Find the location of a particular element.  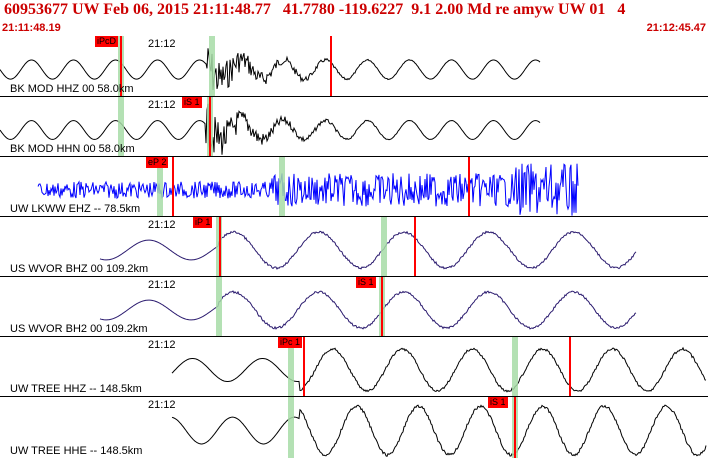

channel-label: US WVOR BHZ 00 109.2km is located at coordinates (79, 269).